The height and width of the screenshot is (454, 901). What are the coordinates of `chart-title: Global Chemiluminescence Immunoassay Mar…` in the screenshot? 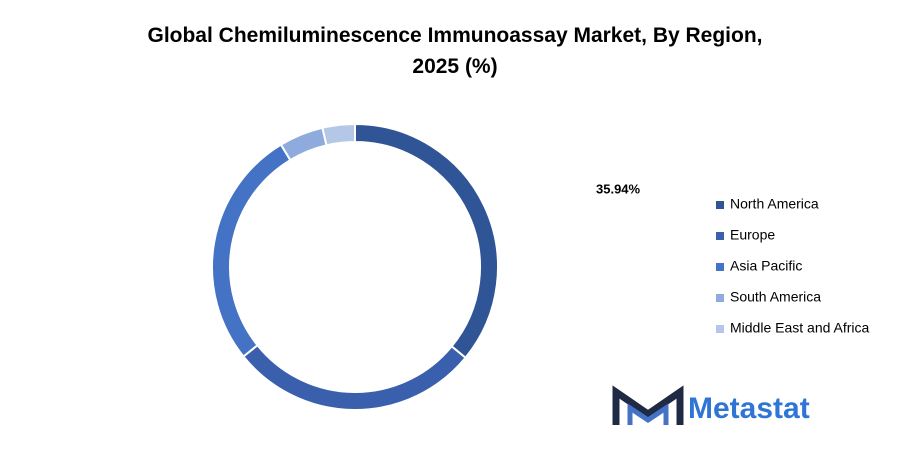 It's located at (455, 51).